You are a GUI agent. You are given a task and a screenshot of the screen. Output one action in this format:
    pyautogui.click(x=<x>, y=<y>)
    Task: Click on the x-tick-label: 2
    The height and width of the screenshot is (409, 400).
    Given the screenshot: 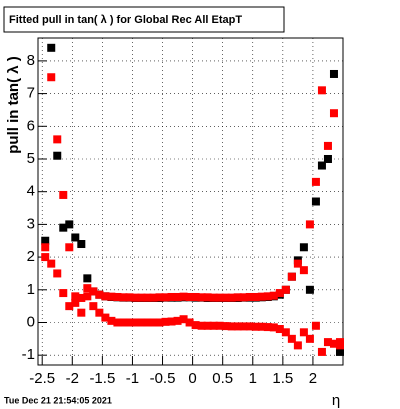 What is the action you would take?
    pyautogui.click(x=313, y=378)
    